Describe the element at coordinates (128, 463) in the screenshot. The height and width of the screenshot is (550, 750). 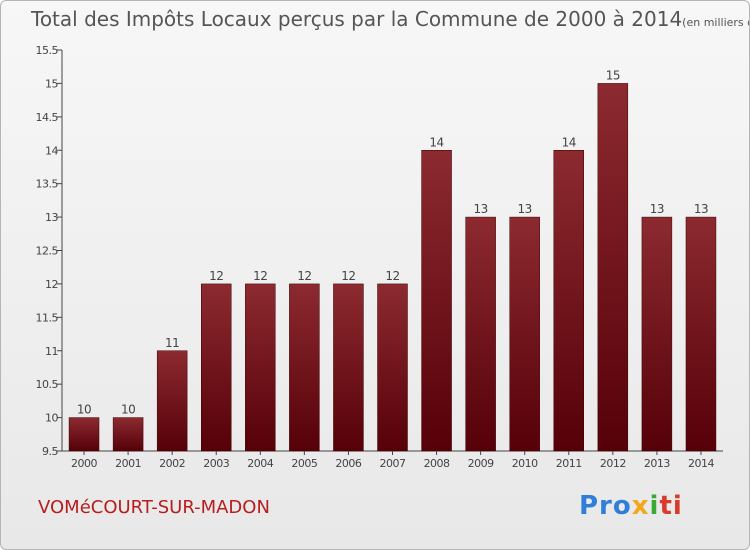
I see `x-tick-label: 2001` at that location.